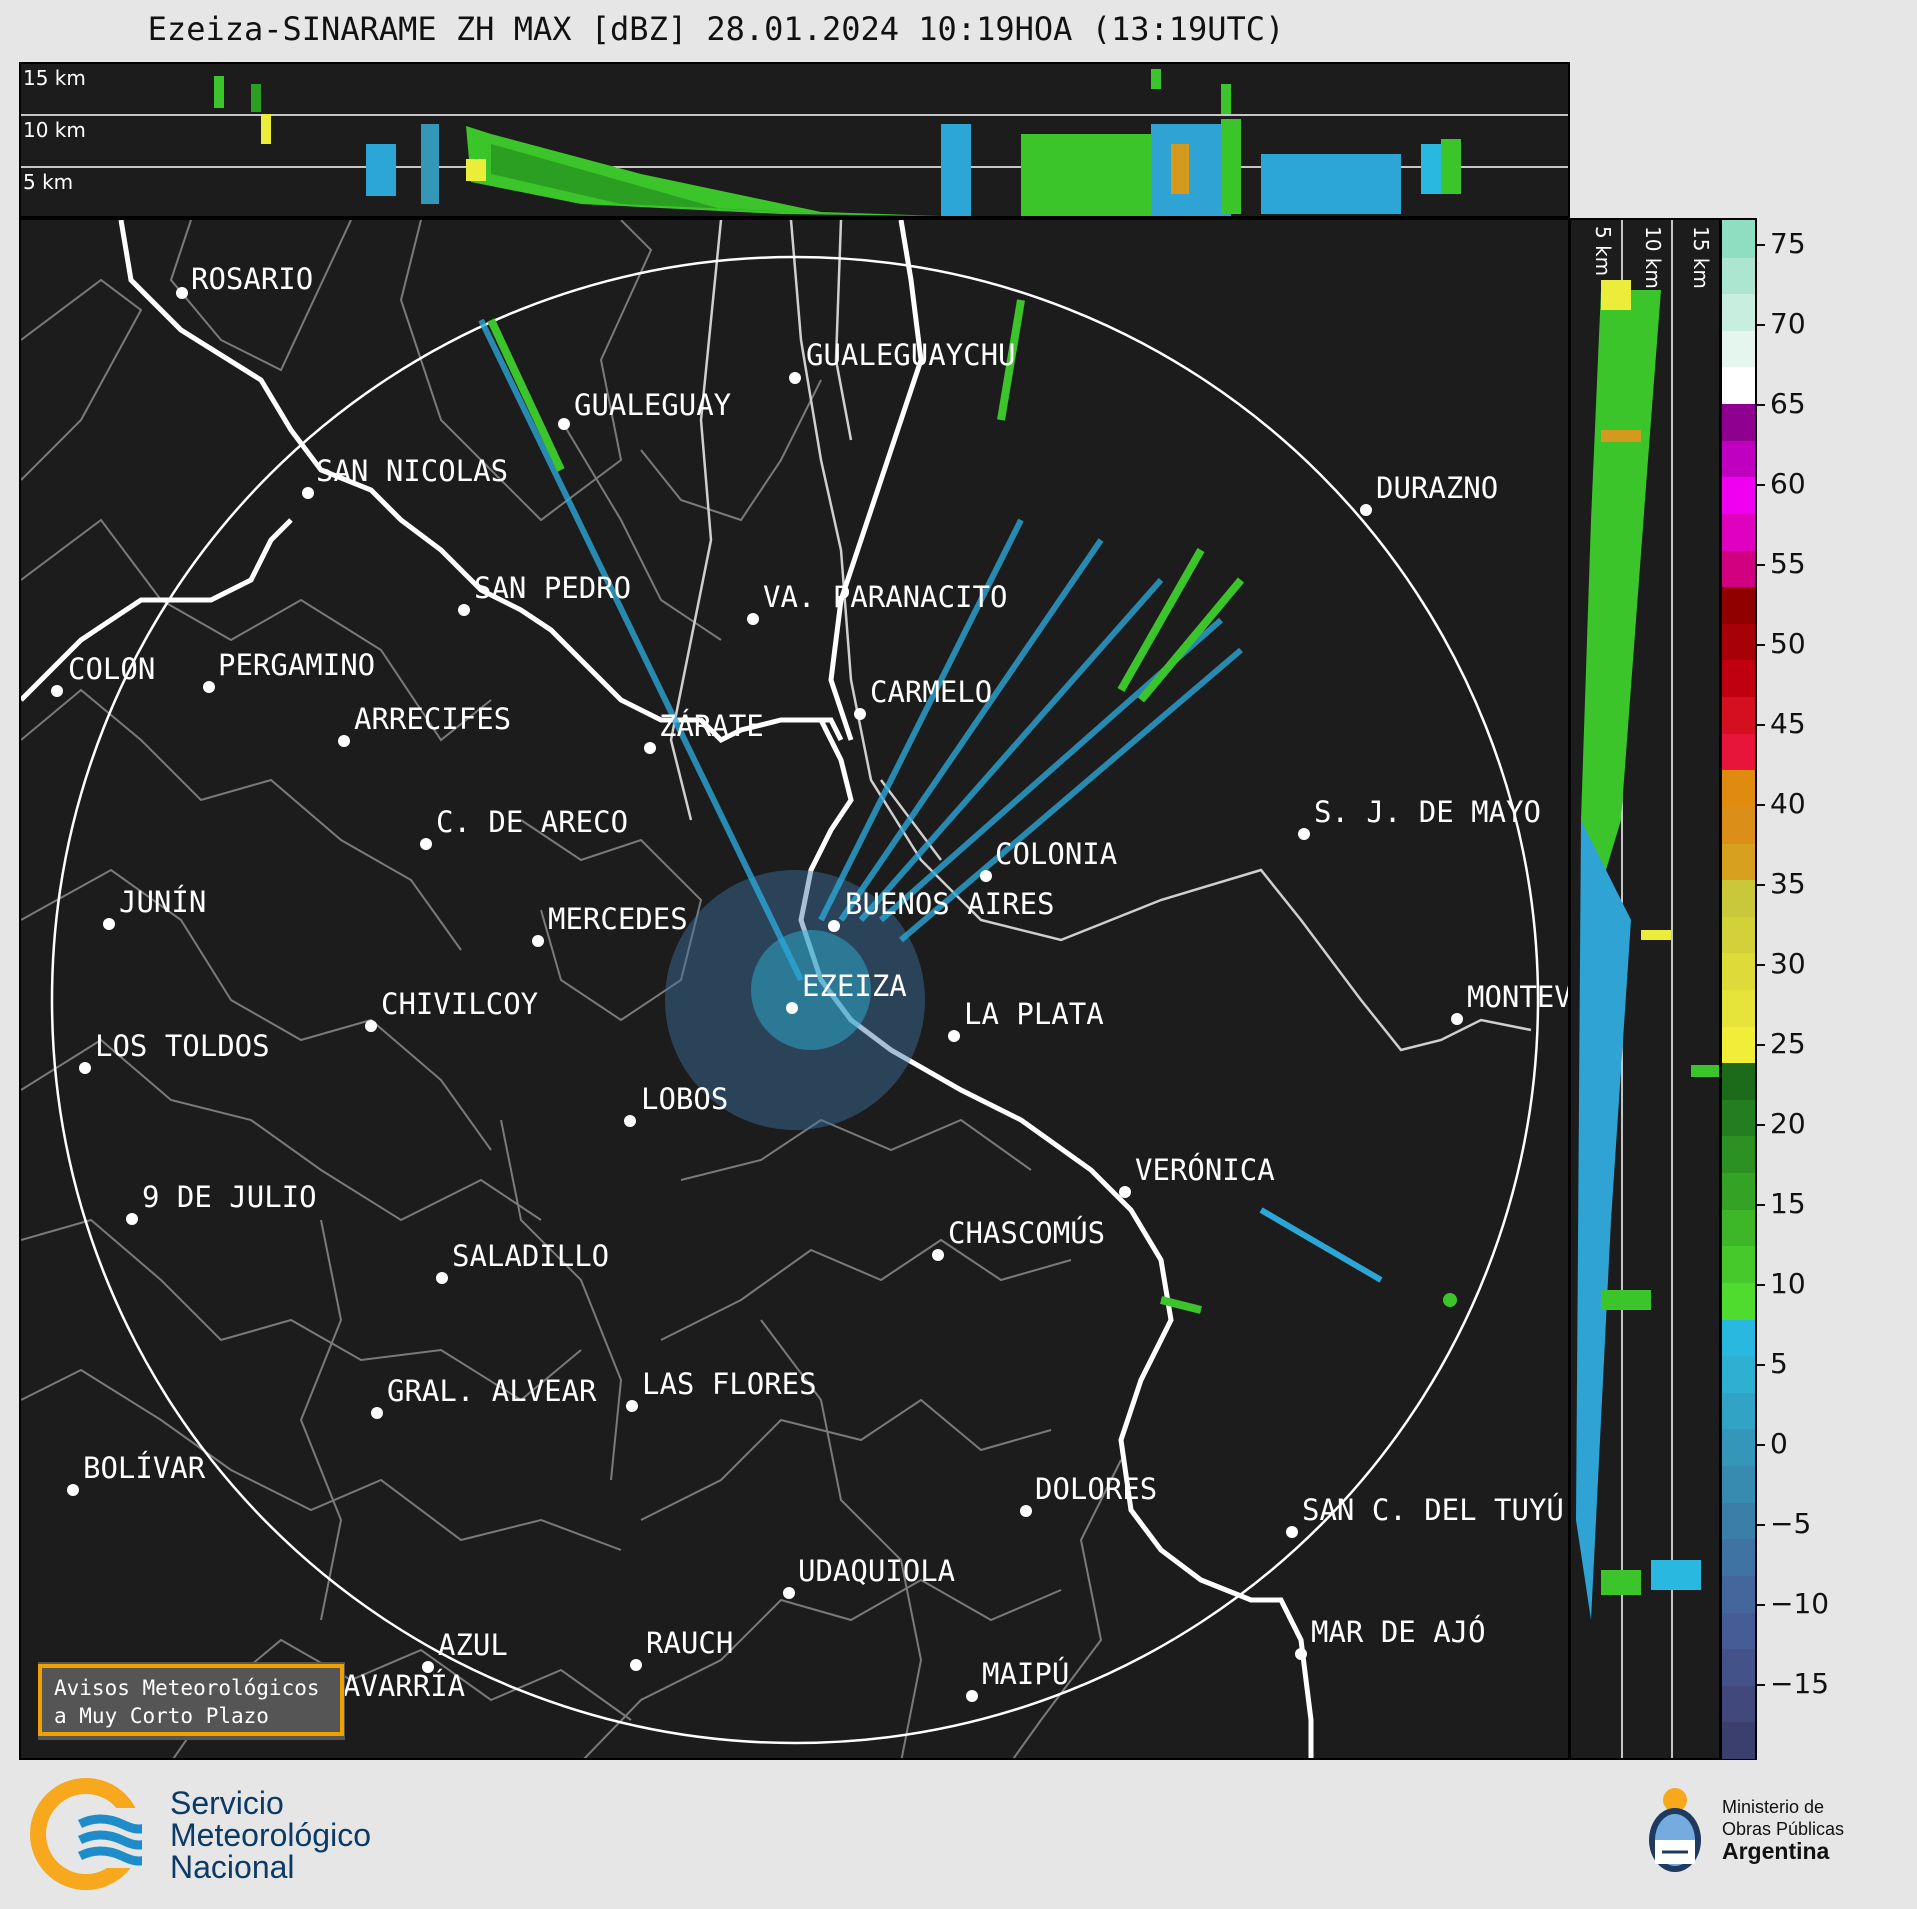 This screenshot has height=1909, width=1917. What do you see at coordinates (1783, 1830) in the screenshot?
I see `ministry-wordmark: Ministerio de Obras Públicas Argentina` at bounding box center [1783, 1830].